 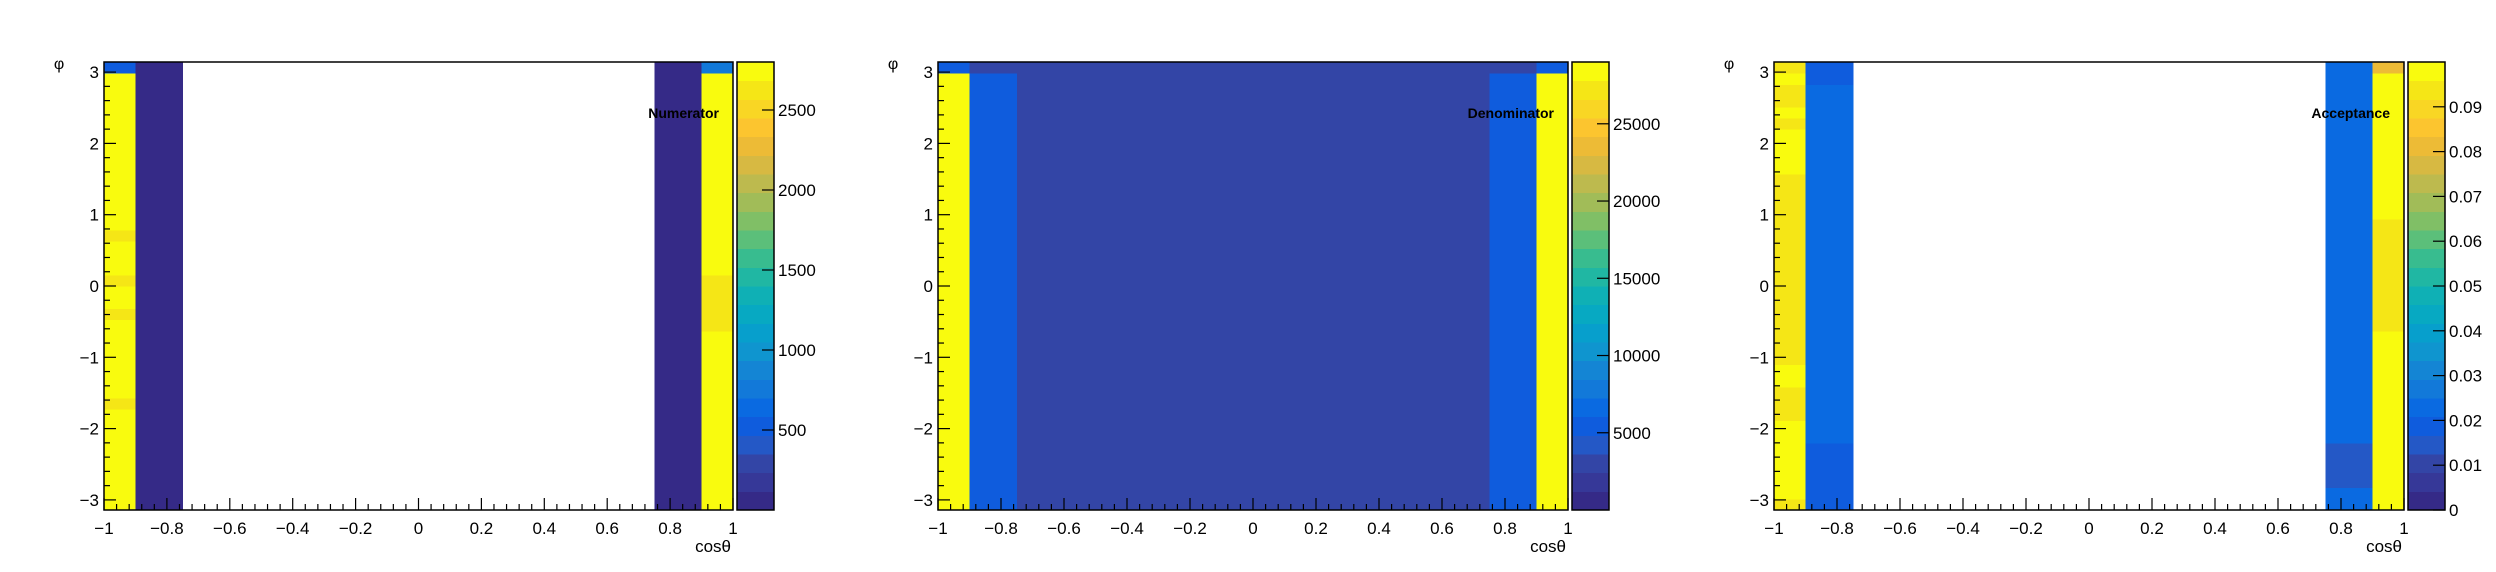 I want to click on histogram-title: Acceptance, so click(x=2350, y=113).